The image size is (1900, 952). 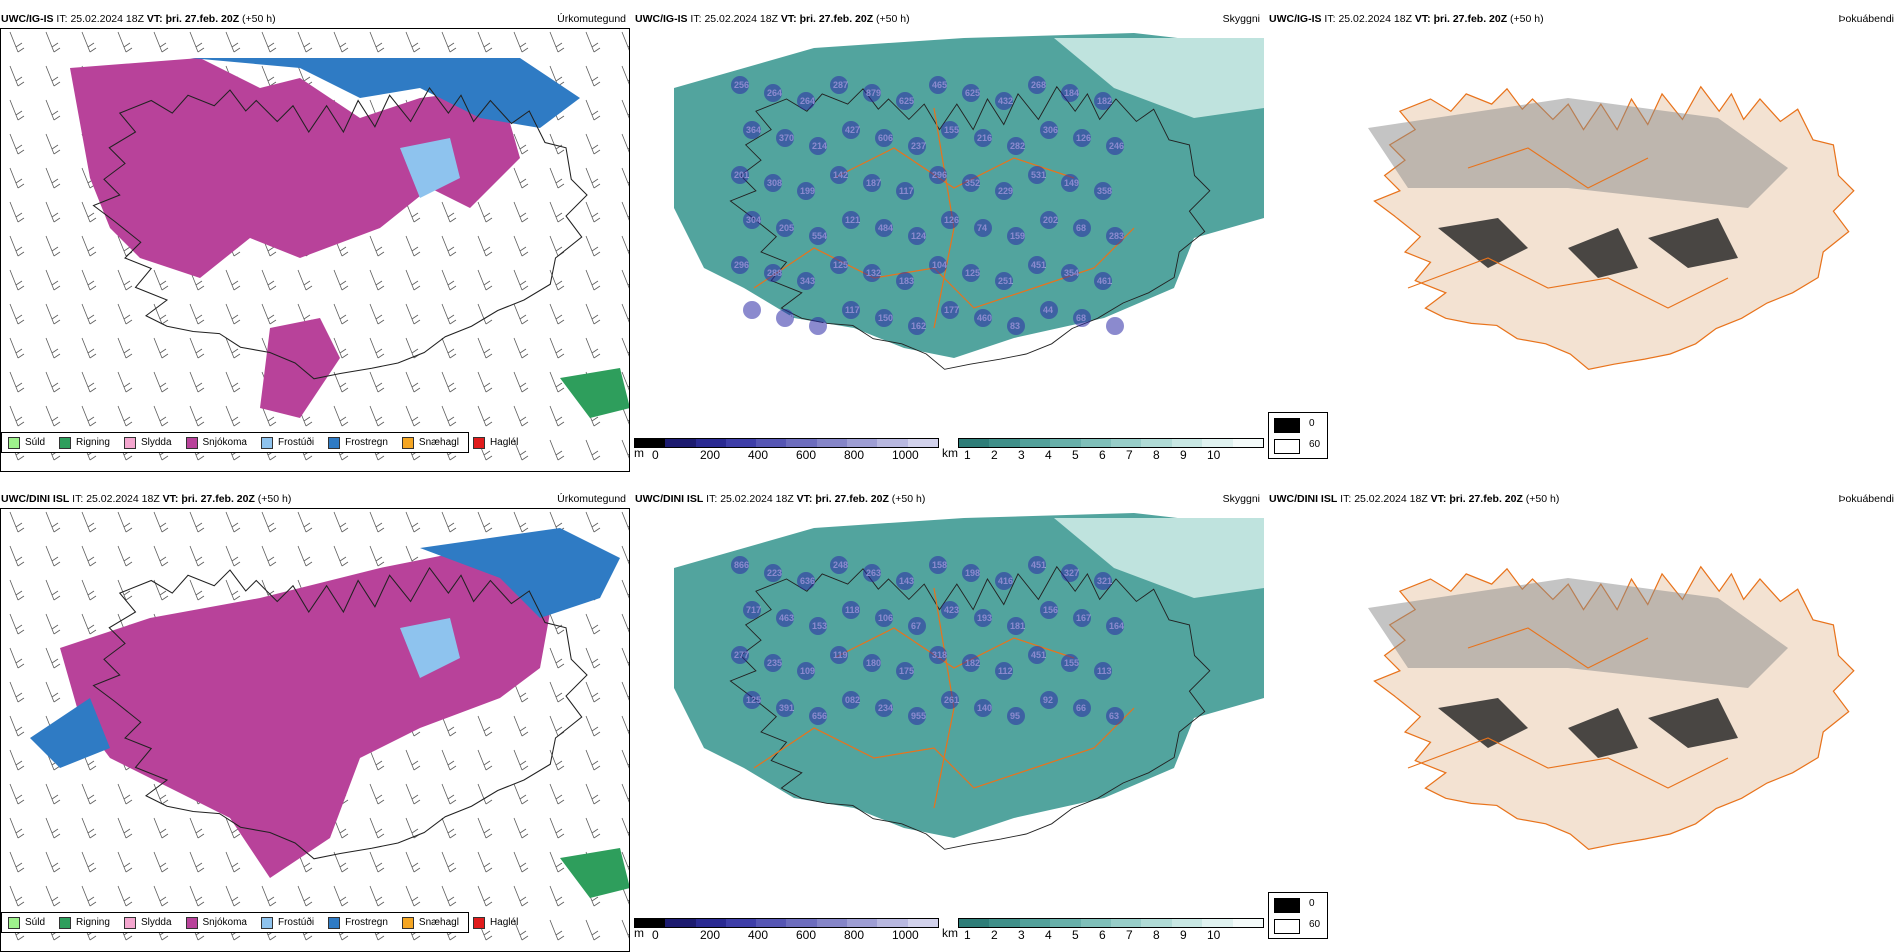 What do you see at coordinates (1611, 228) in the screenshot?
I see `fog-map` at bounding box center [1611, 228].